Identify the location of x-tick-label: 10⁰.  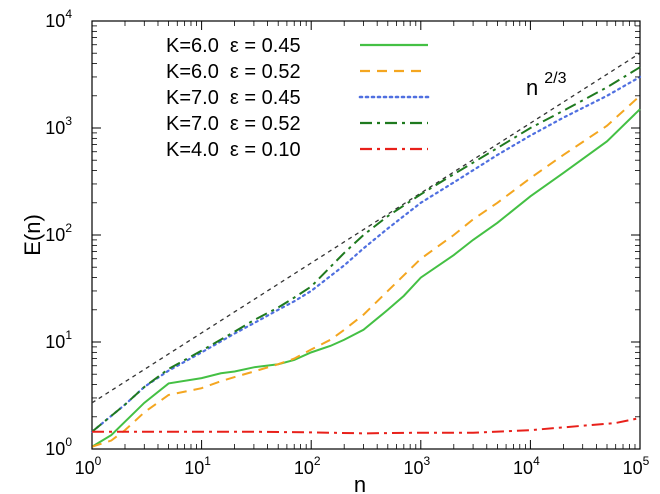
(88, 466).